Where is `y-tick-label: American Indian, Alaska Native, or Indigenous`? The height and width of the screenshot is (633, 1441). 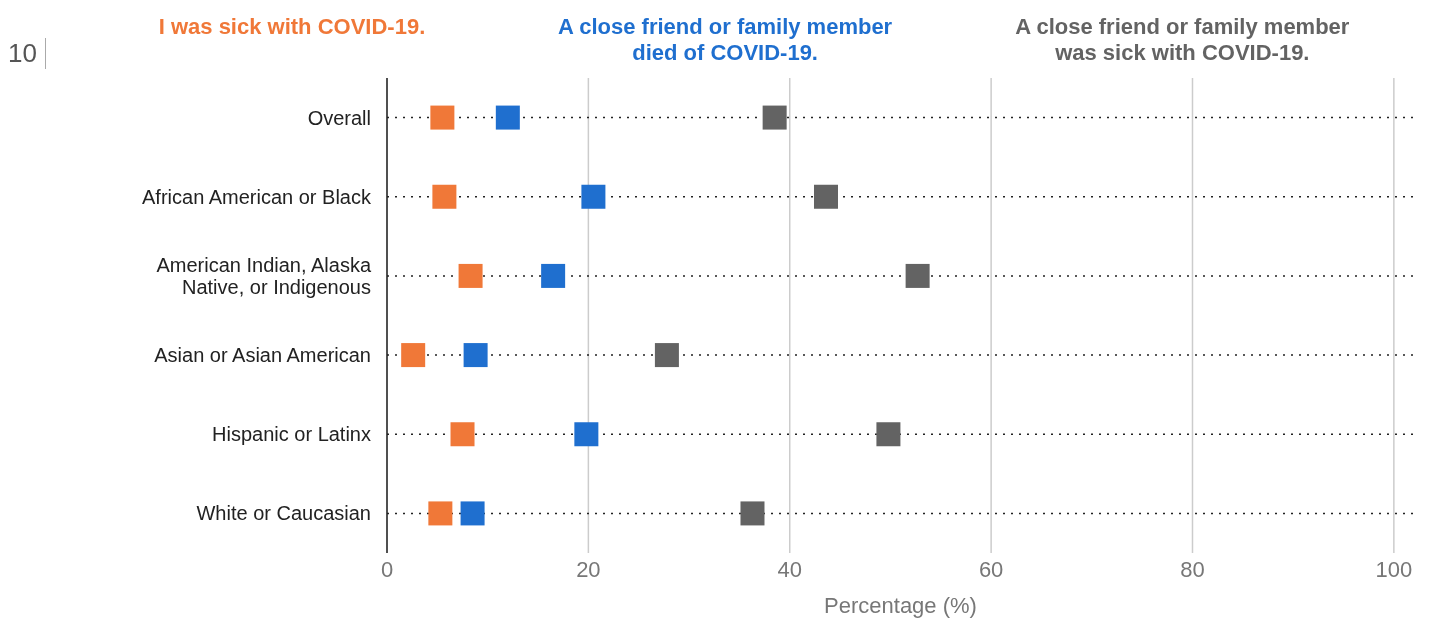 y-tick-label: American Indian, Alaska Native, or Indigenous is located at coordinates (264, 275).